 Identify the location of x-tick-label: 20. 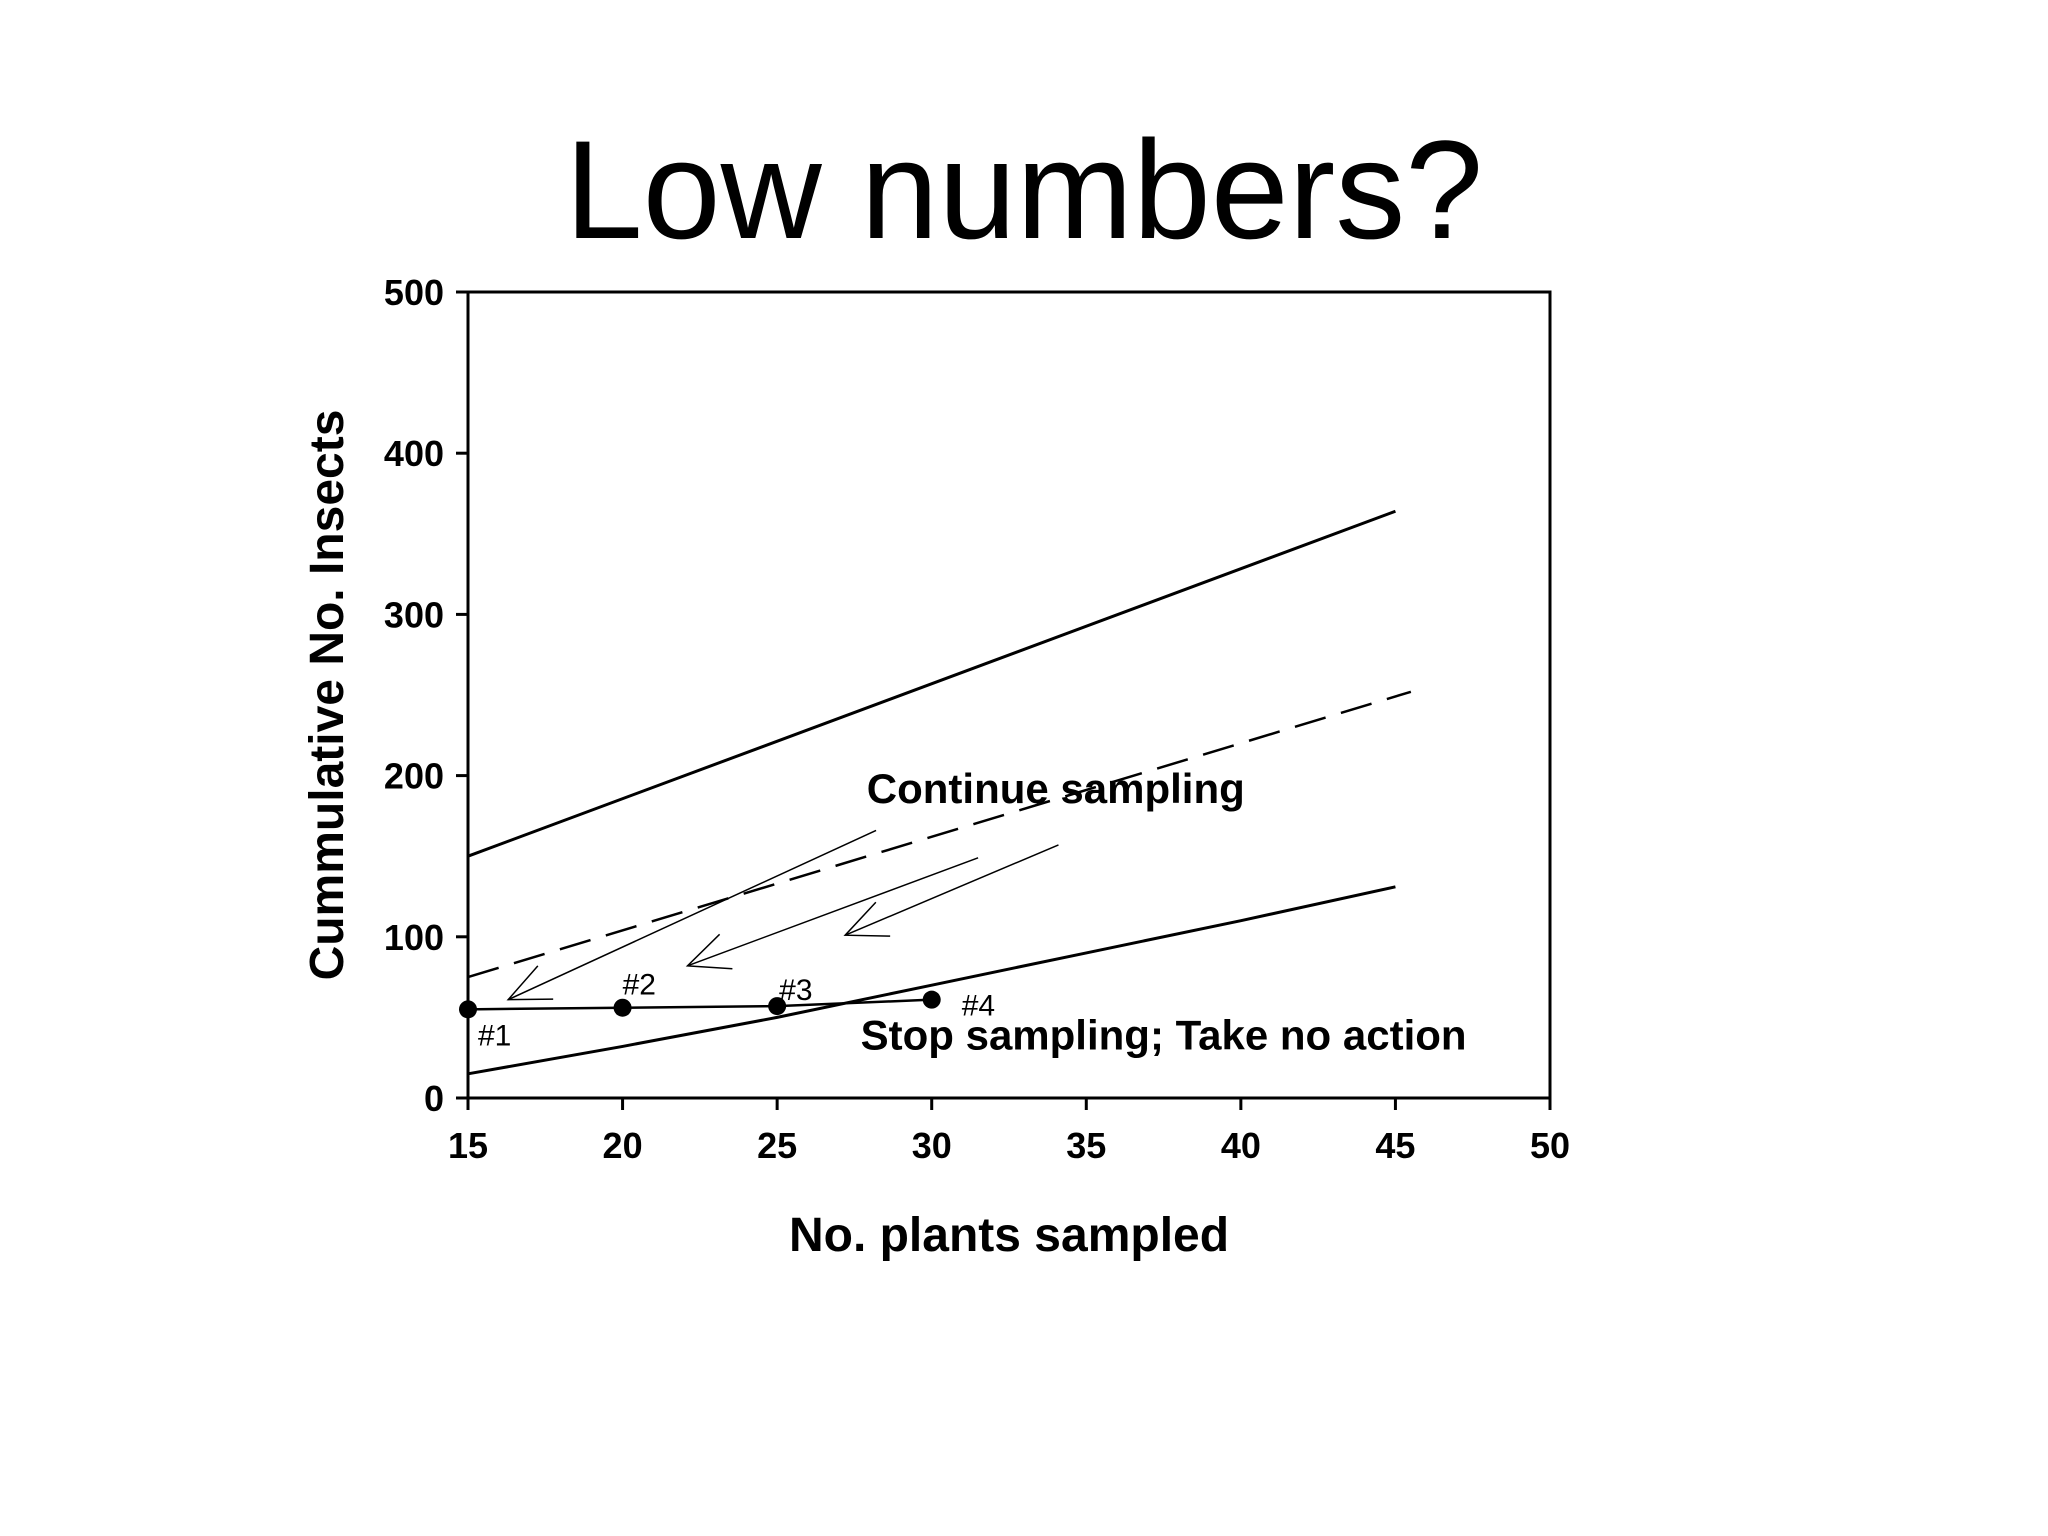
(623, 1145).